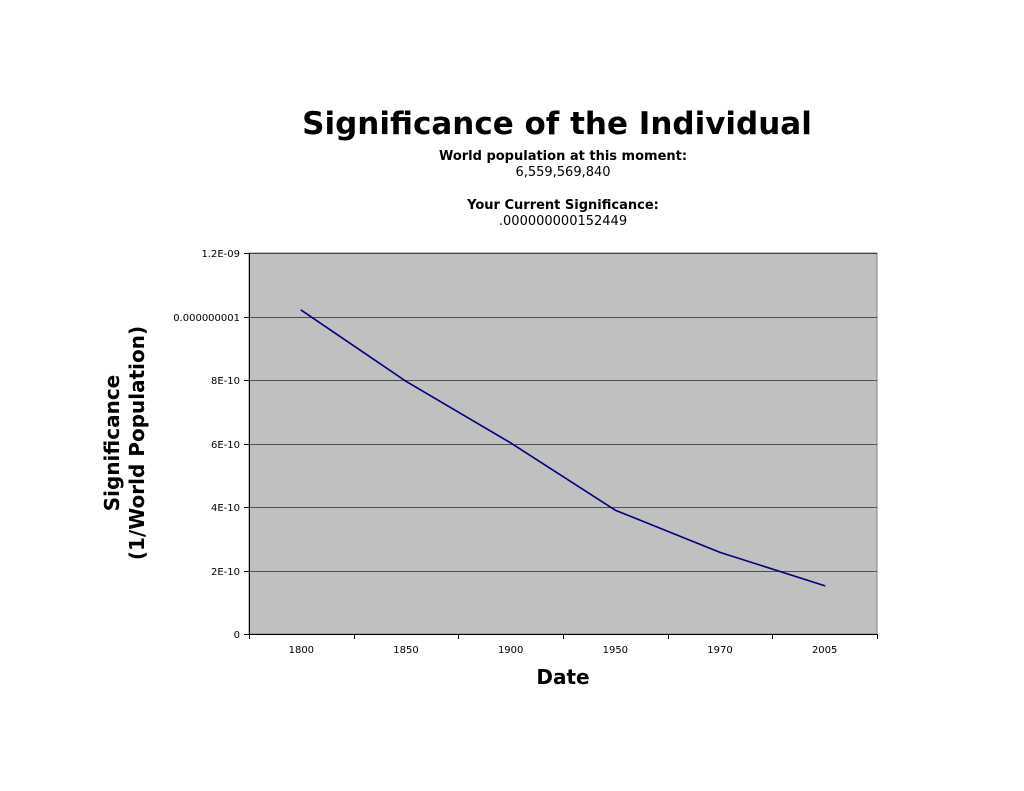  What do you see at coordinates (225, 445) in the screenshot?
I see `y-tick-label: 6E-10` at bounding box center [225, 445].